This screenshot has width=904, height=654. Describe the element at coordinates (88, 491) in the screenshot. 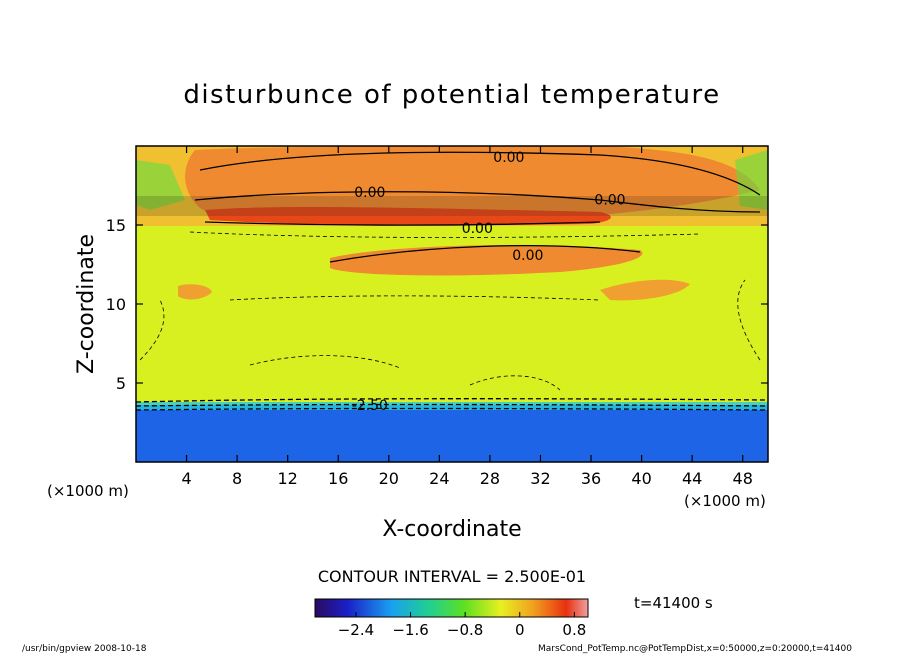

I see `x-unit-left: (×1000 m)` at that location.